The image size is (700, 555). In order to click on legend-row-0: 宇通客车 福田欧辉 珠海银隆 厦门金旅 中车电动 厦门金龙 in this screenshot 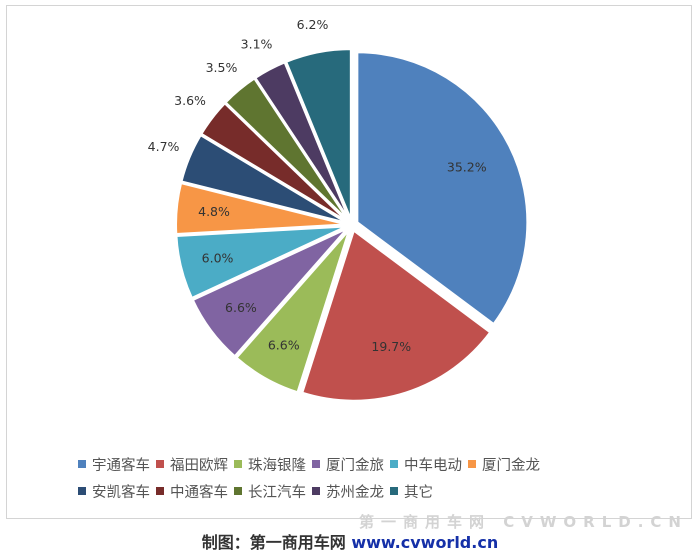, I will do `click(378, 466)`.